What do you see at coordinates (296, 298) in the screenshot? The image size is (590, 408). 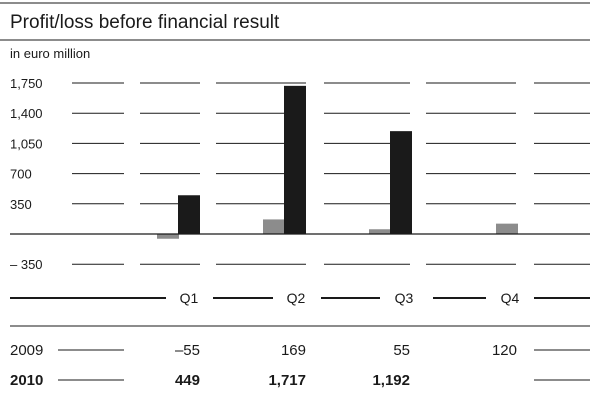 I see `category-label-q2: Q2` at bounding box center [296, 298].